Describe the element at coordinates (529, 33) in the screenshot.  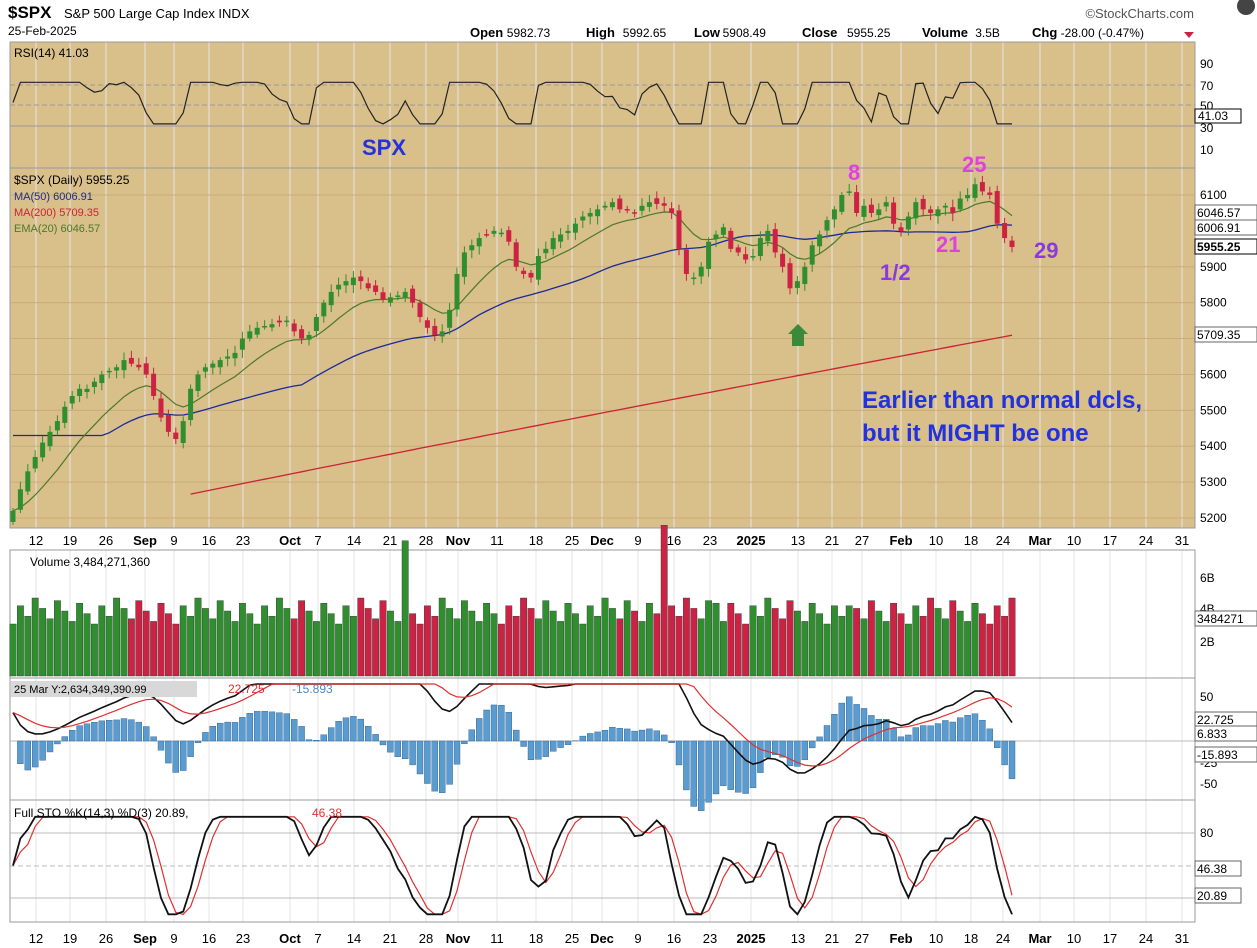
I see `ohlc-value: 5982.73` at that location.